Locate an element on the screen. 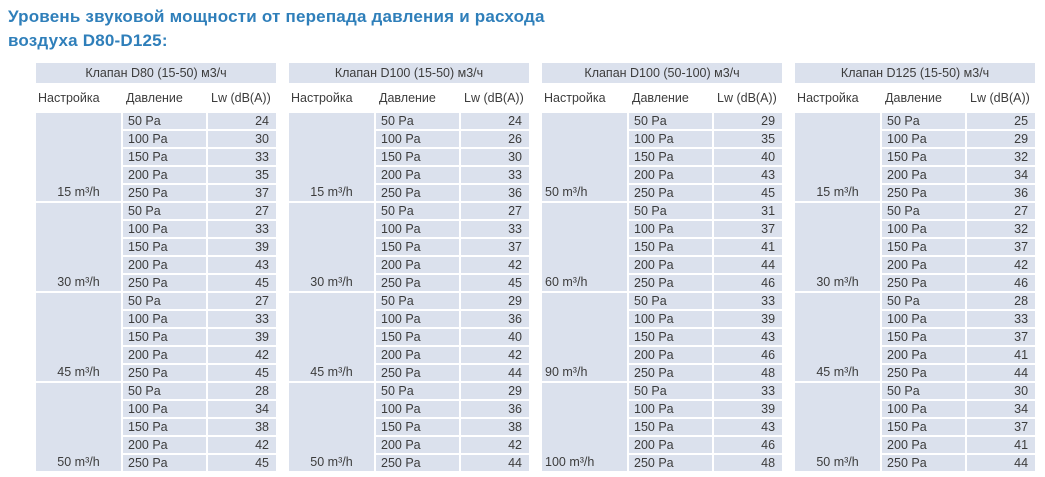  flow-setting-cell: 100 m³/h is located at coordinates (585, 428).